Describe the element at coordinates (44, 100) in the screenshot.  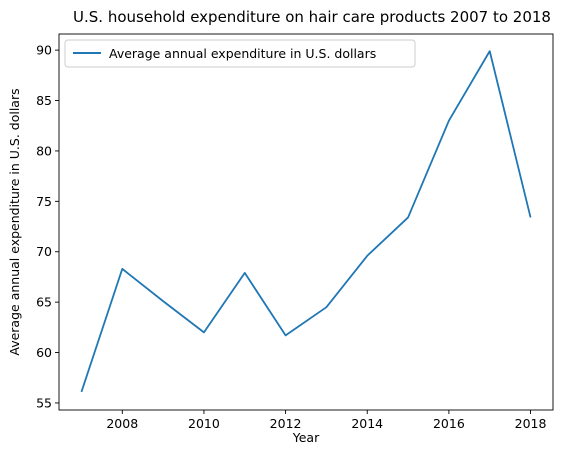
I see `y-tick-label: 85` at that location.